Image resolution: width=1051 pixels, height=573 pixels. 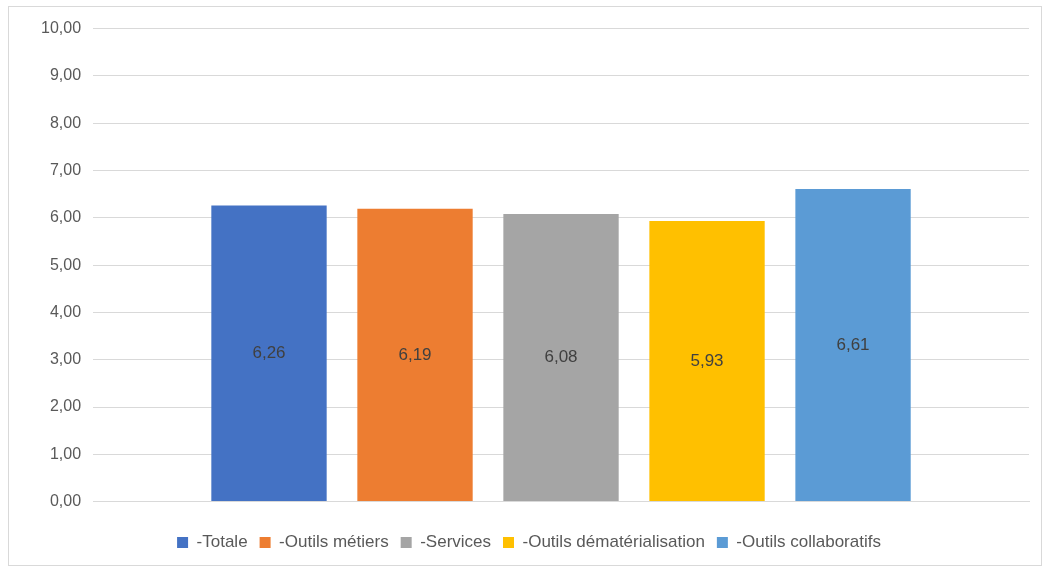 I want to click on y-tick-label: 8,00, so click(x=65, y=122).